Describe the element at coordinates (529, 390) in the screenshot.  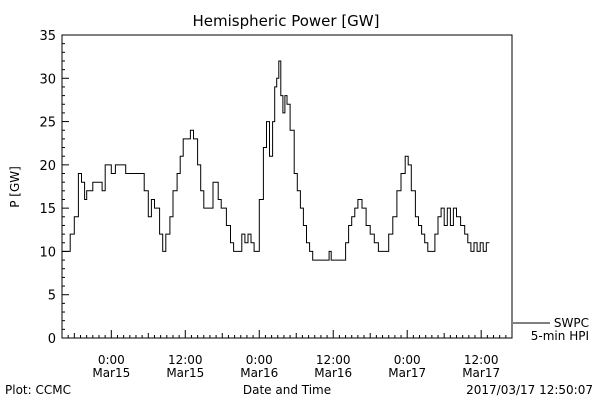
I see `plot-timestamp: 2017/03/17 12:50:07` at that location.